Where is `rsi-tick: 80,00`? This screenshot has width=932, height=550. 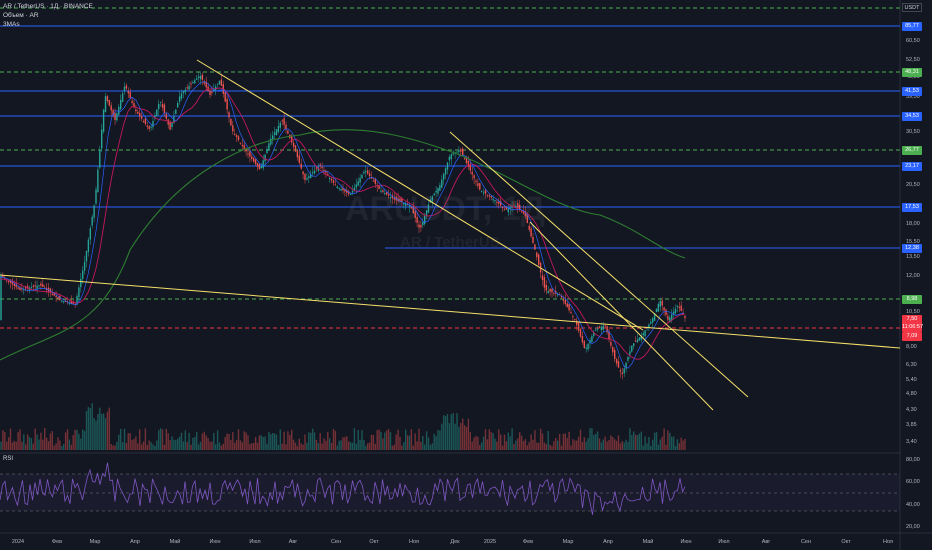
rsi-tick: 80,00 is located at coordinates (913, 460).